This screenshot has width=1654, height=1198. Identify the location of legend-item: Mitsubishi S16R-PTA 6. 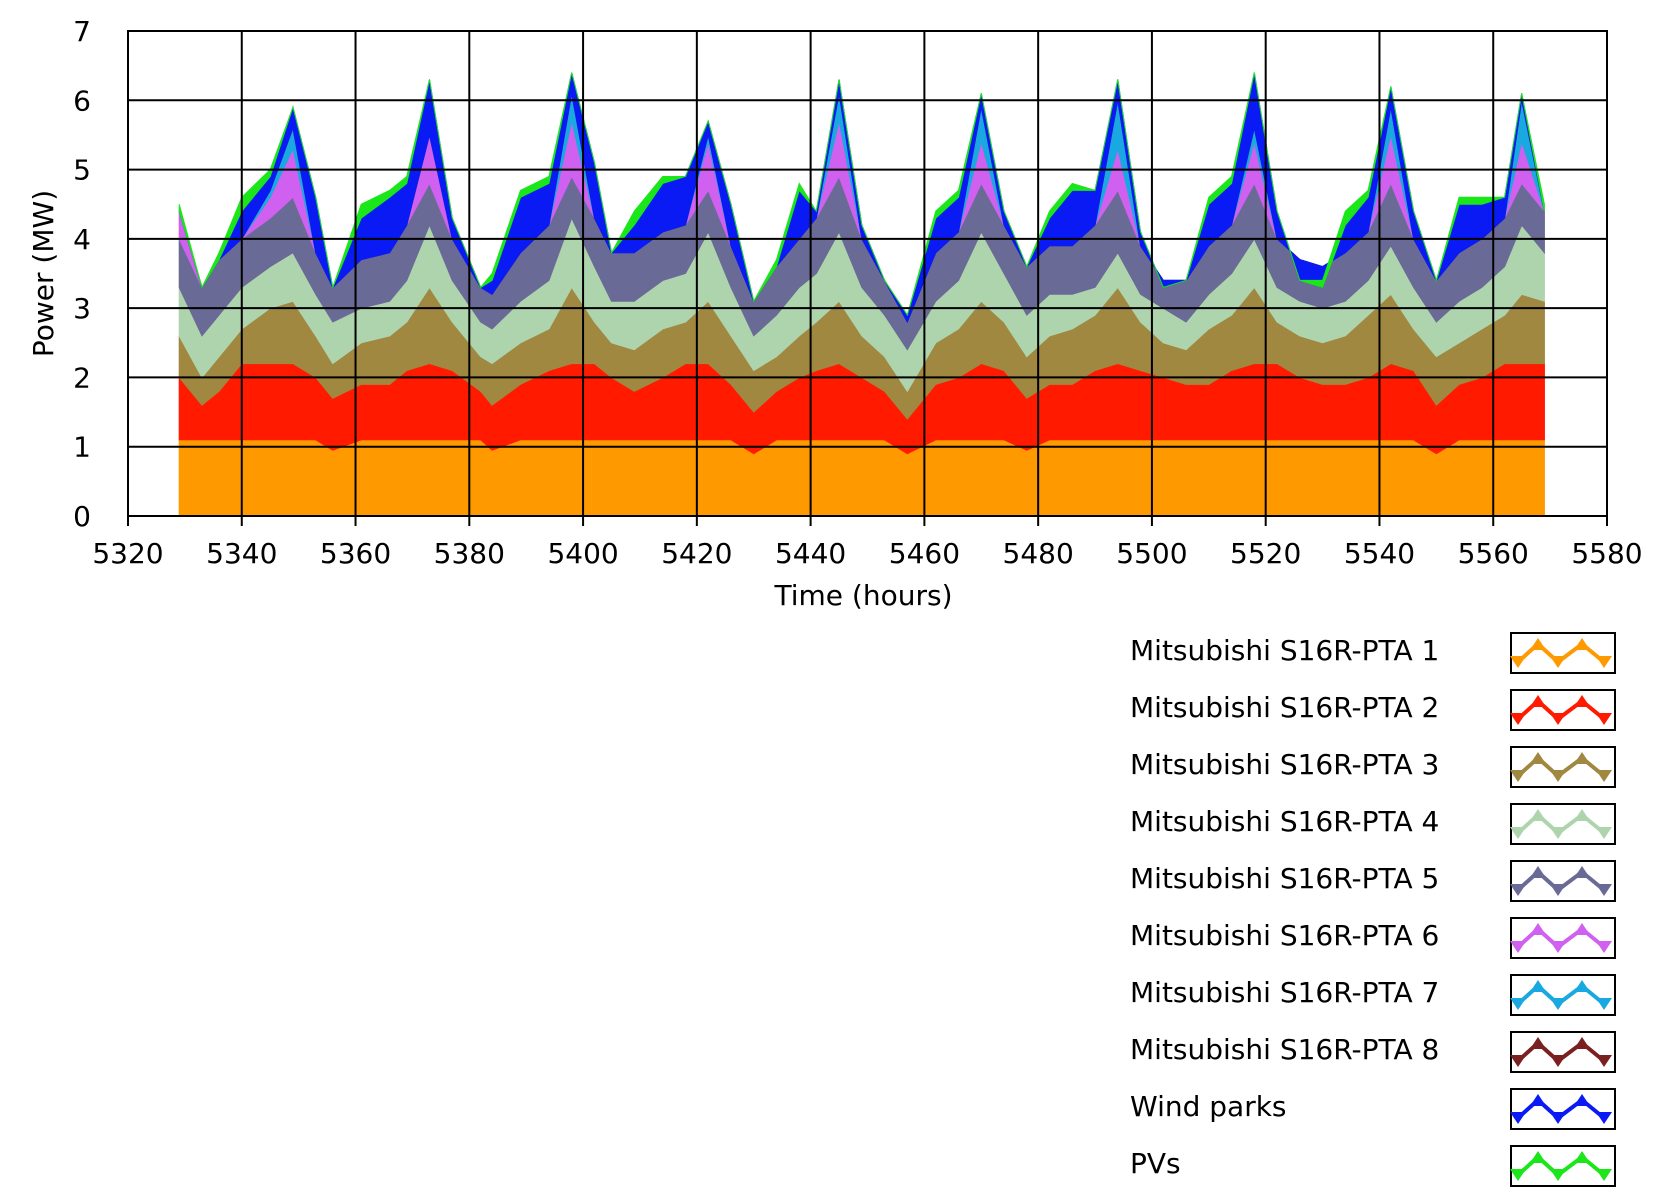
(1380, 941).